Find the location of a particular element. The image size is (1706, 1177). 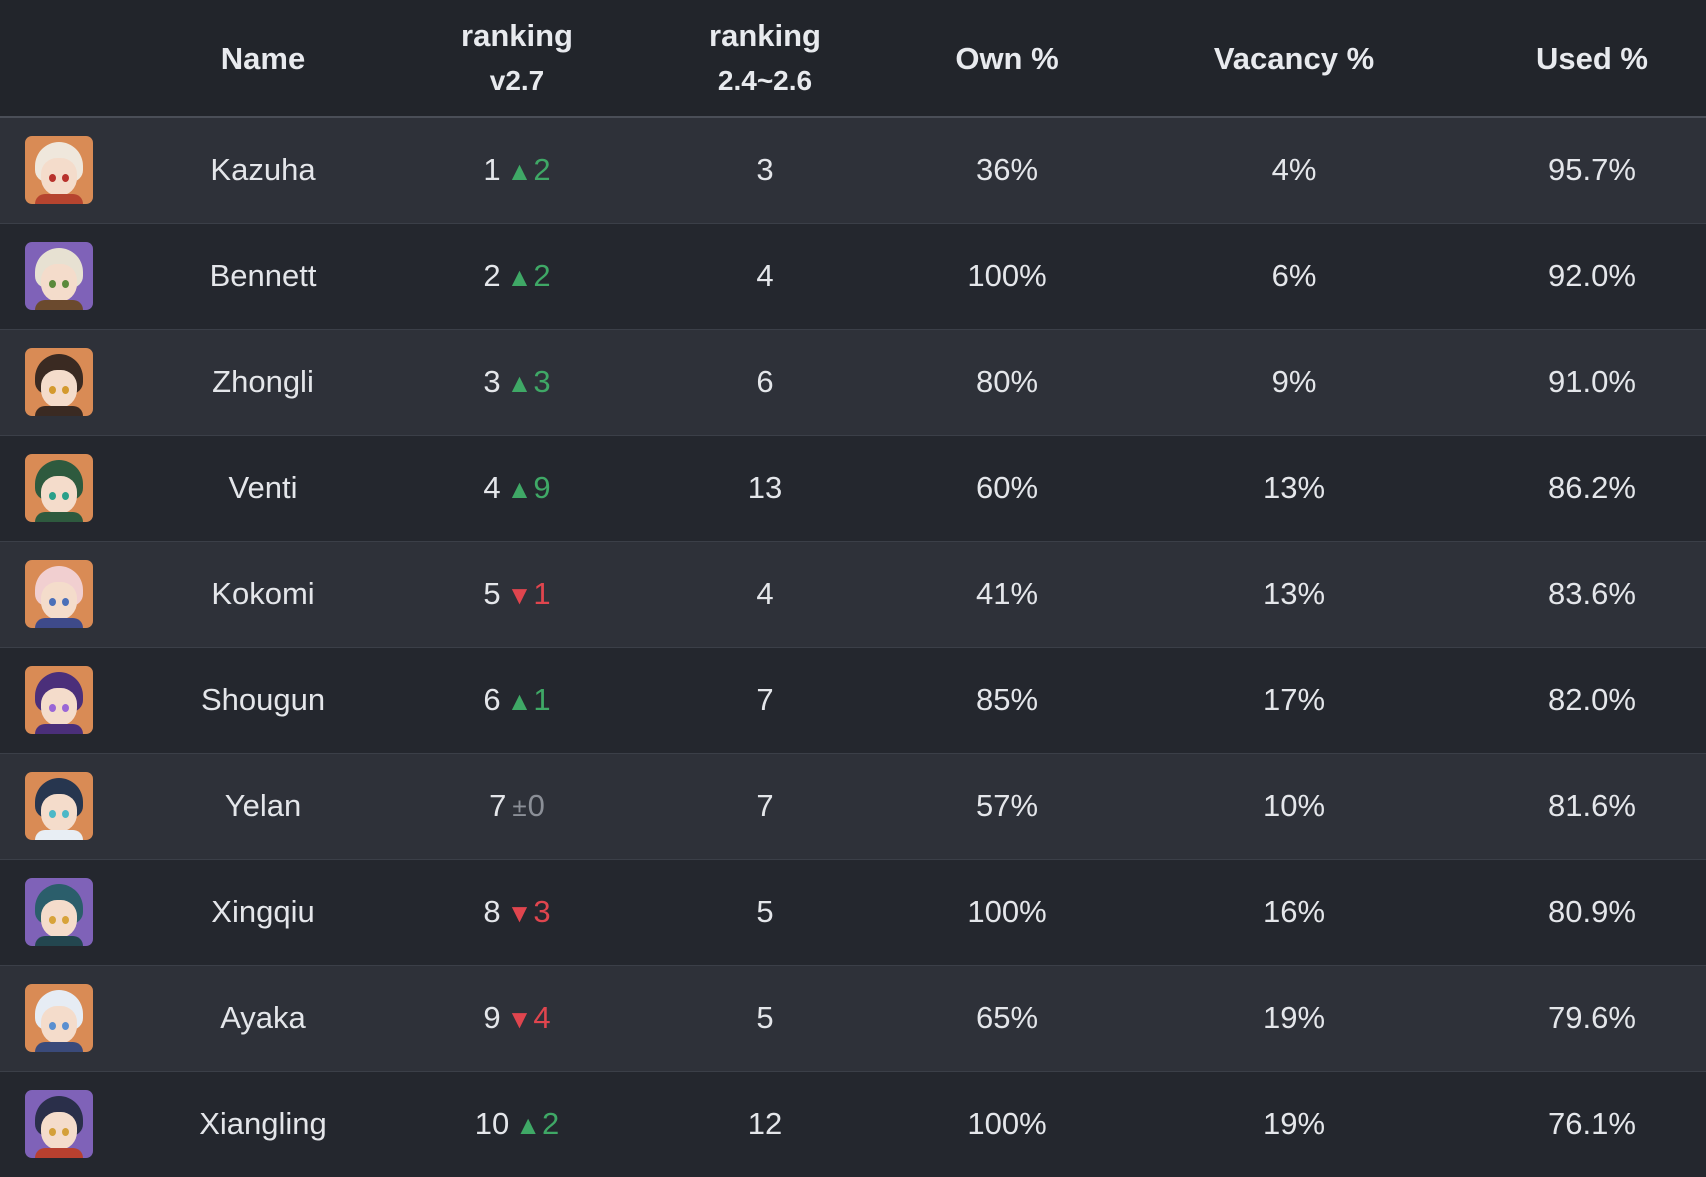

used-percent: 79.6% is located at coordinates (1592, 1017).